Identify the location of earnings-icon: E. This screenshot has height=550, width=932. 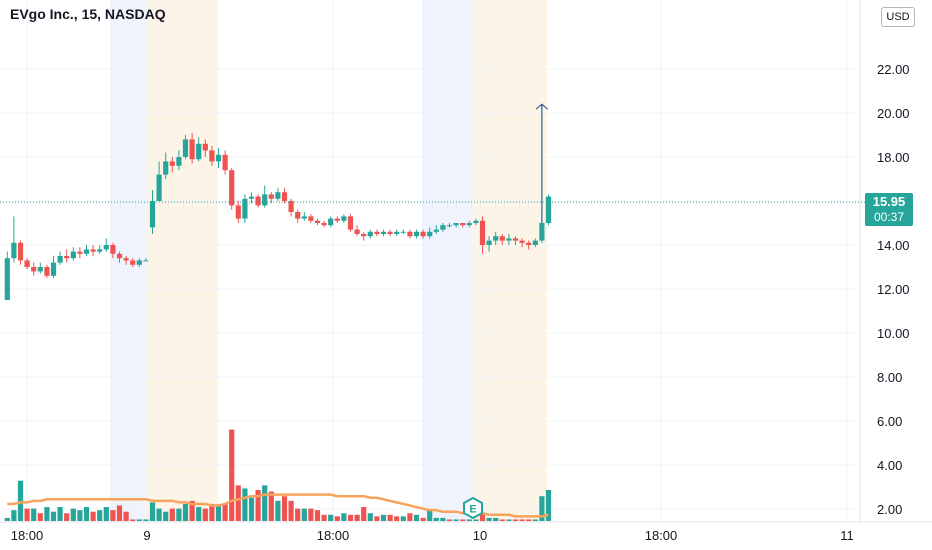
(473, 508).